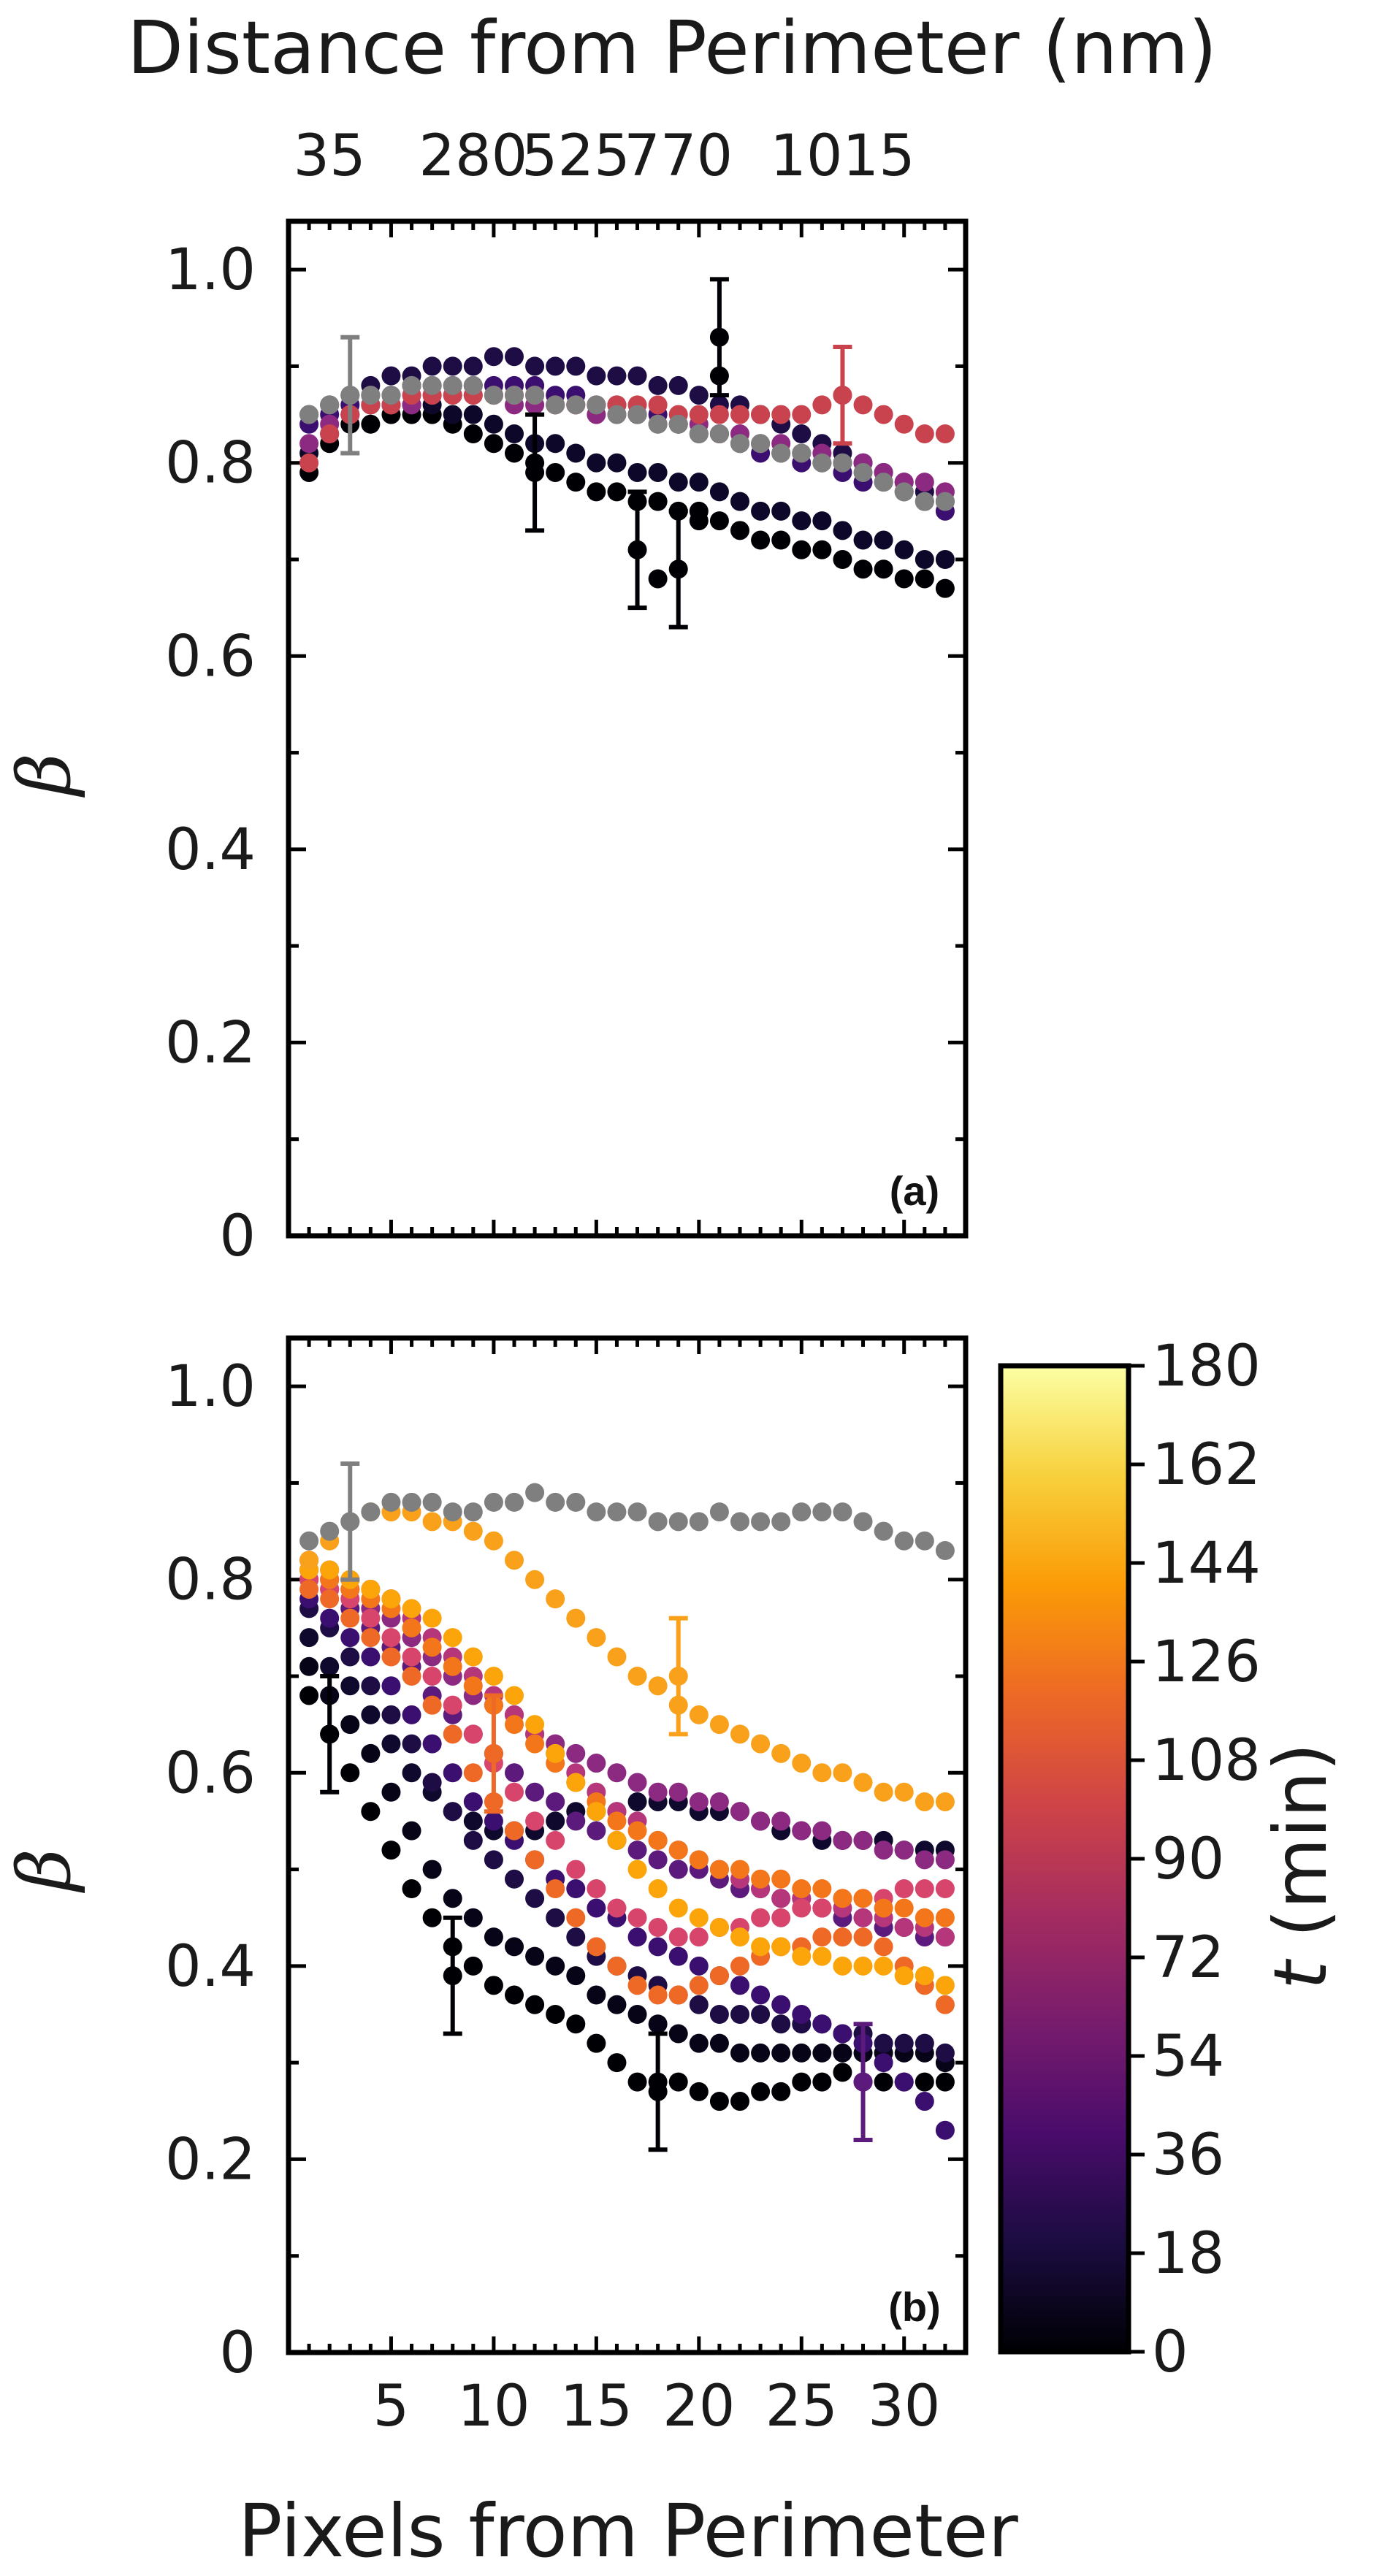 The height and width of the screenshot is (2576, 1382). What do you see at coordinates (1300, 1840) in the screenshot?
I see `colorbar-label-unit: (min)` at bounding box center [1300, 1840].